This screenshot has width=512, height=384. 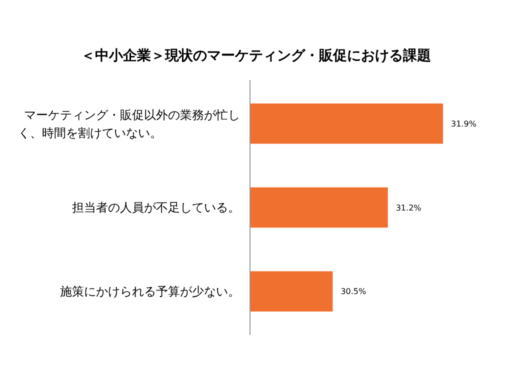 I want to click on y-tick-label: マーケティング・販促以外の業務が忙しく、時間を割けていない。, so click(x=129, y=124).